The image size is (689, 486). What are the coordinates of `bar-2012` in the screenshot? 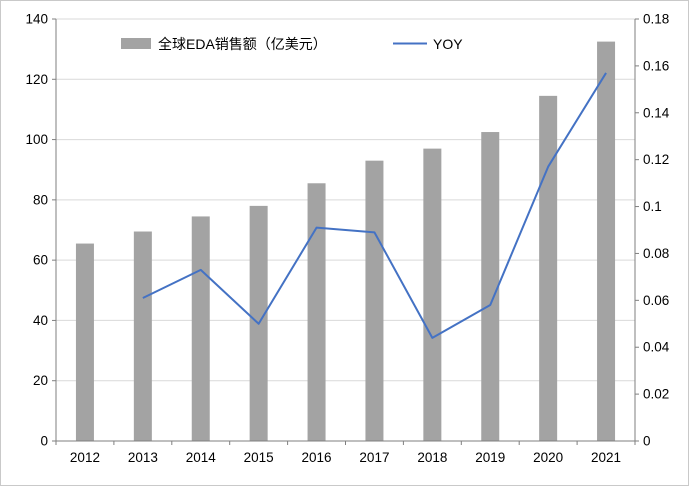 It's located at (84, 342).